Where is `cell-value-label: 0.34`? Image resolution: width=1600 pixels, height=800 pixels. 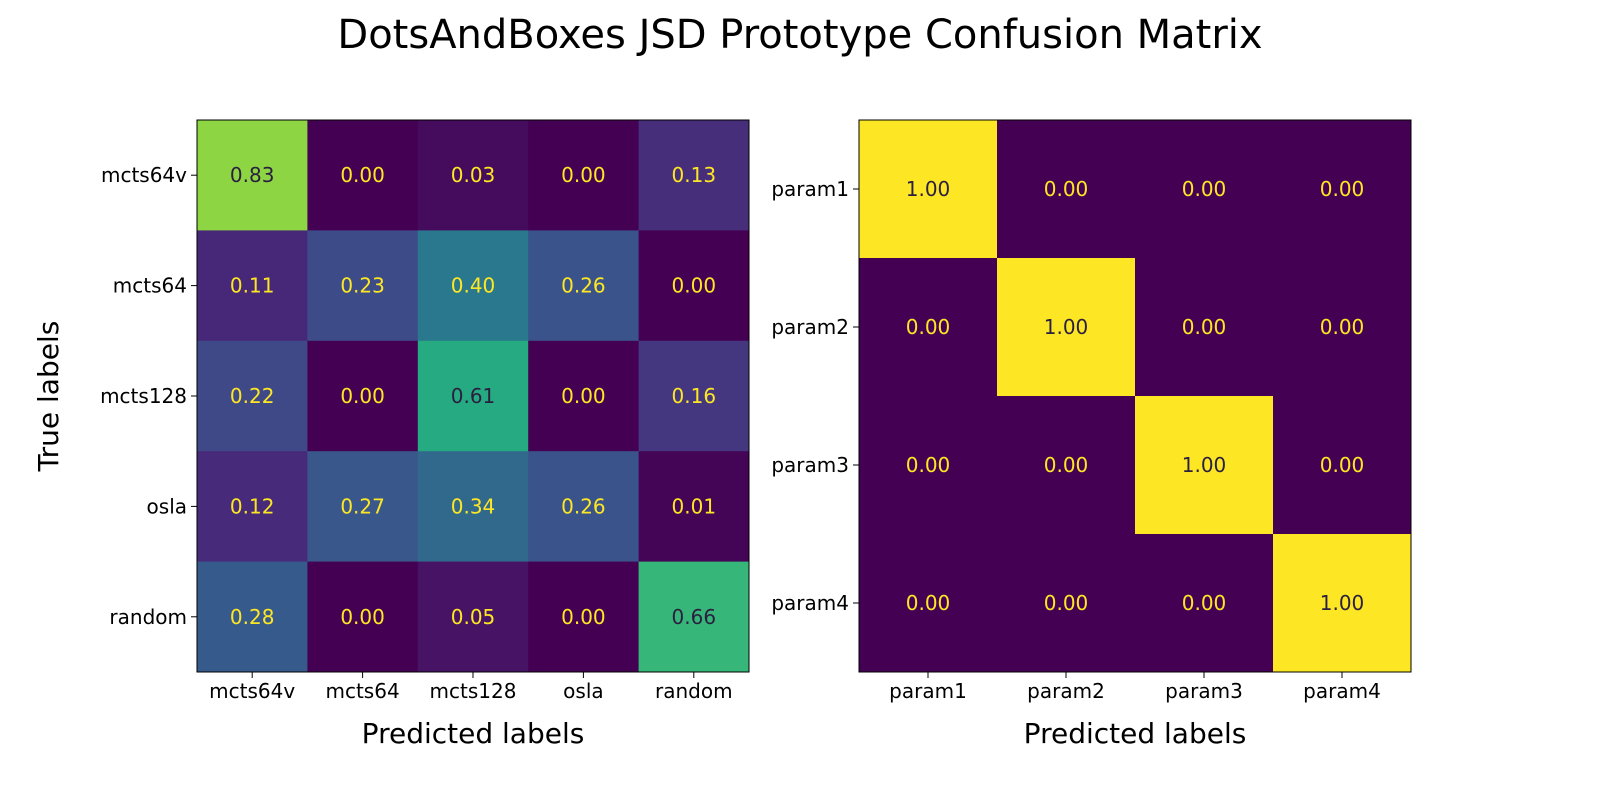 cell-value-label: 0.34 is located at coordinates (473, 506).